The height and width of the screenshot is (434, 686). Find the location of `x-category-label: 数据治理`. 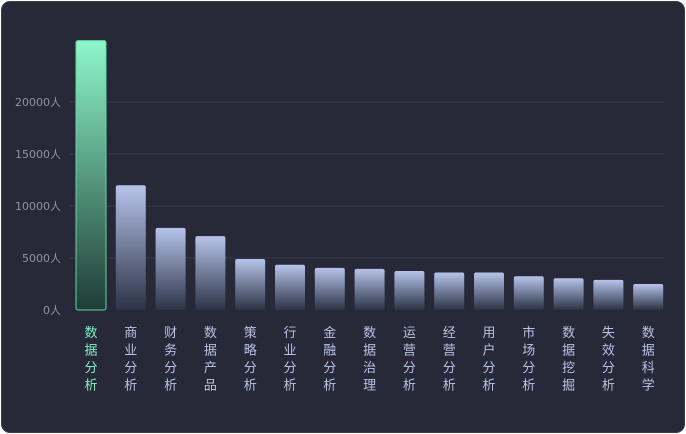

x-category-label: 数据治理 is located at coordinates (369, 360).